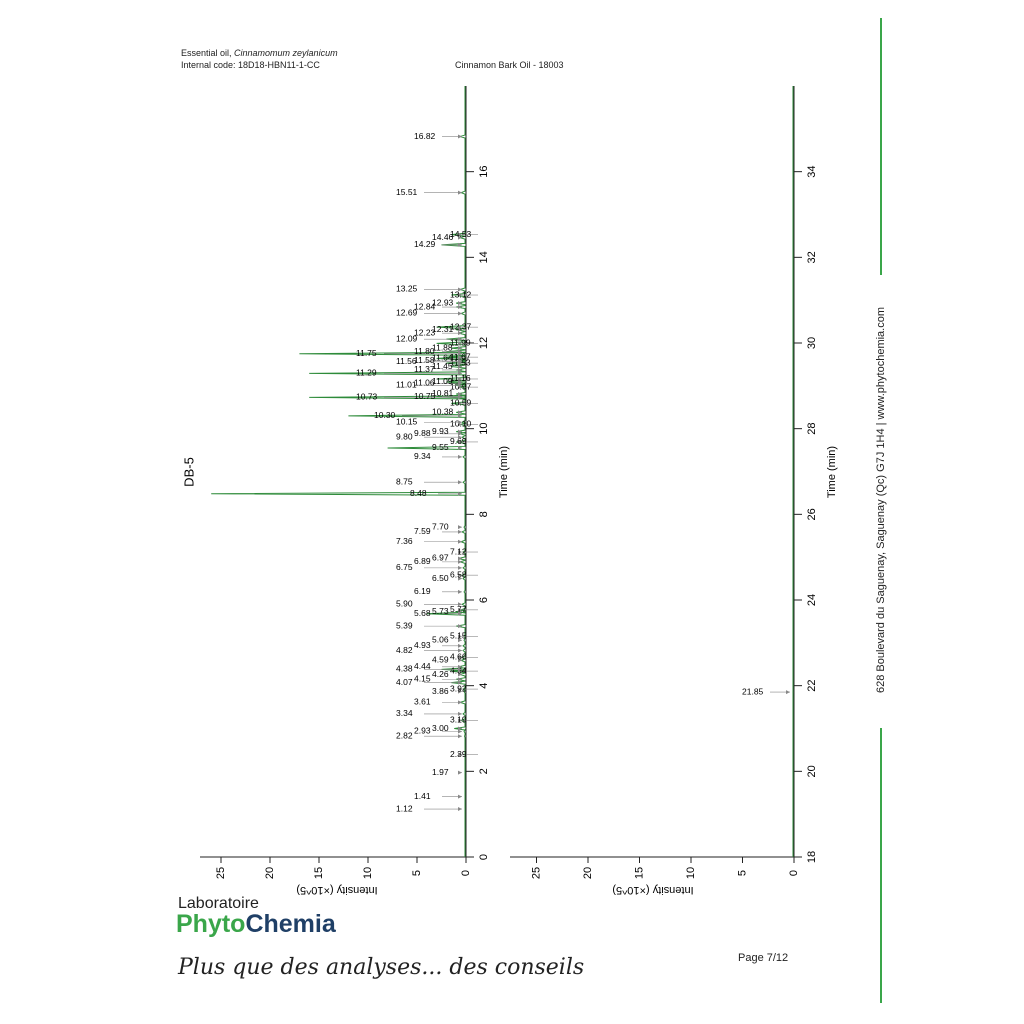 This screenshot has height=1024, width=1024. I want to click on peak-label: 11.06, so click(424, 383).